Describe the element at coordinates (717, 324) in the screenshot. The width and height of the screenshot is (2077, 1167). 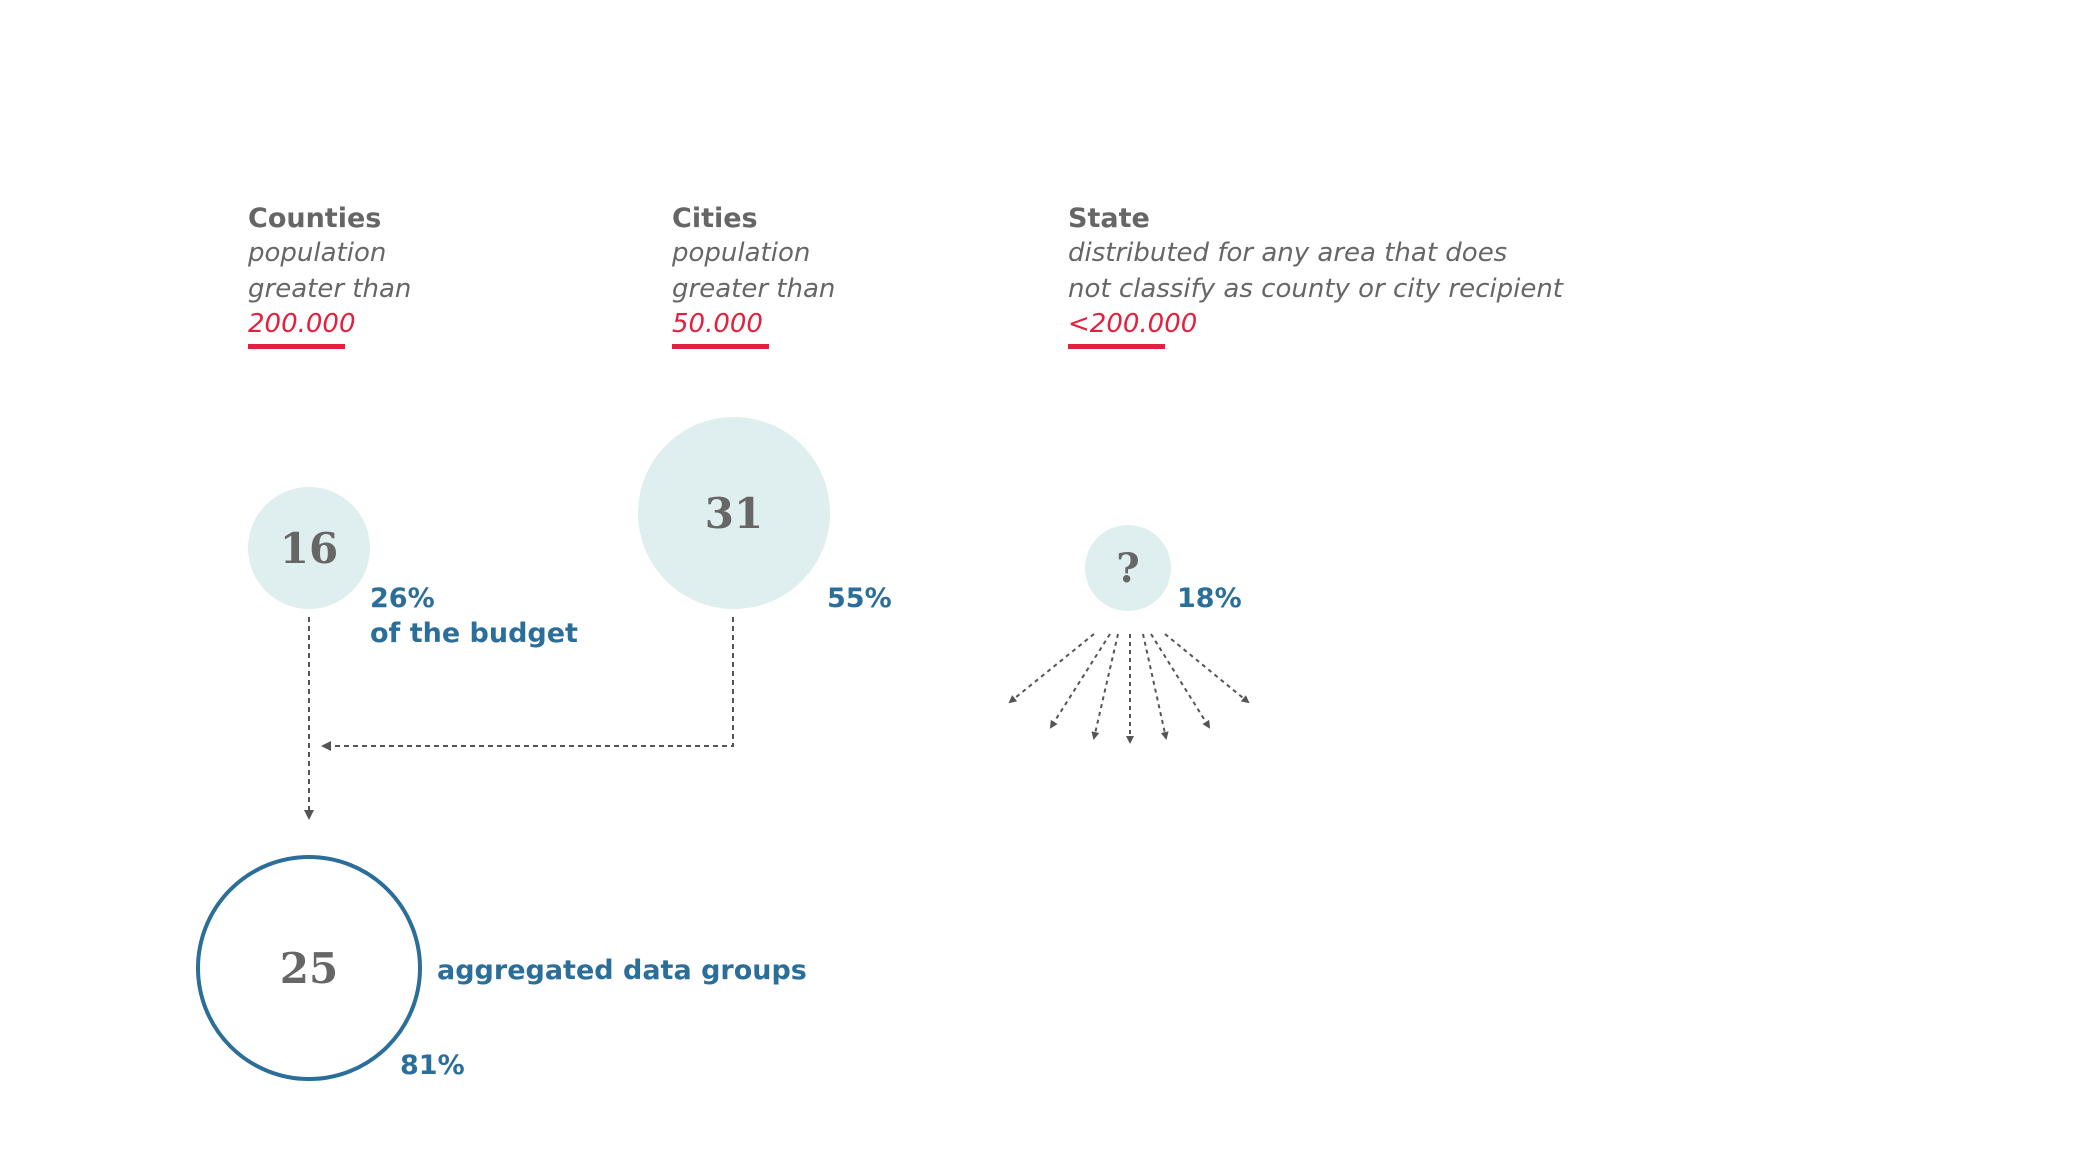
I see `cities-threshold: 50.000` at that location.